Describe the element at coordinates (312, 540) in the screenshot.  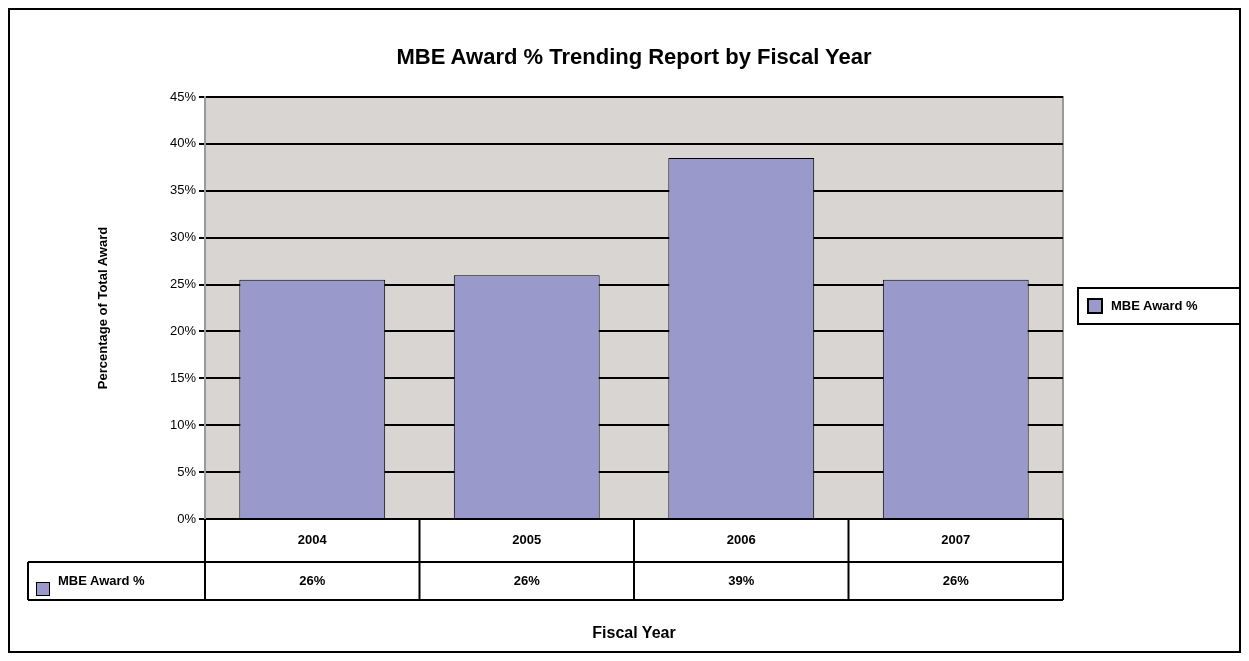
I see `x-tick-label: 2004` at that location.